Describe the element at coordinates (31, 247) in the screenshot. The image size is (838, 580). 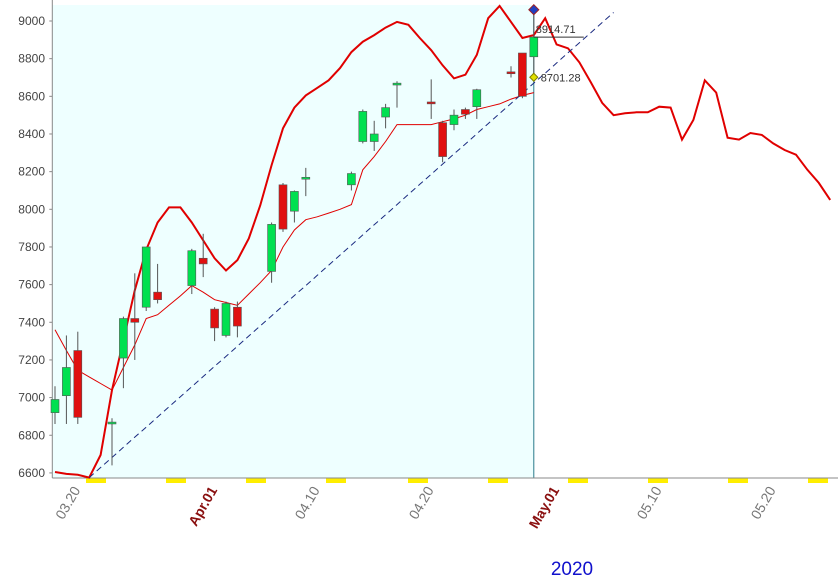
I see `y-tick-label: 7800` at that location.